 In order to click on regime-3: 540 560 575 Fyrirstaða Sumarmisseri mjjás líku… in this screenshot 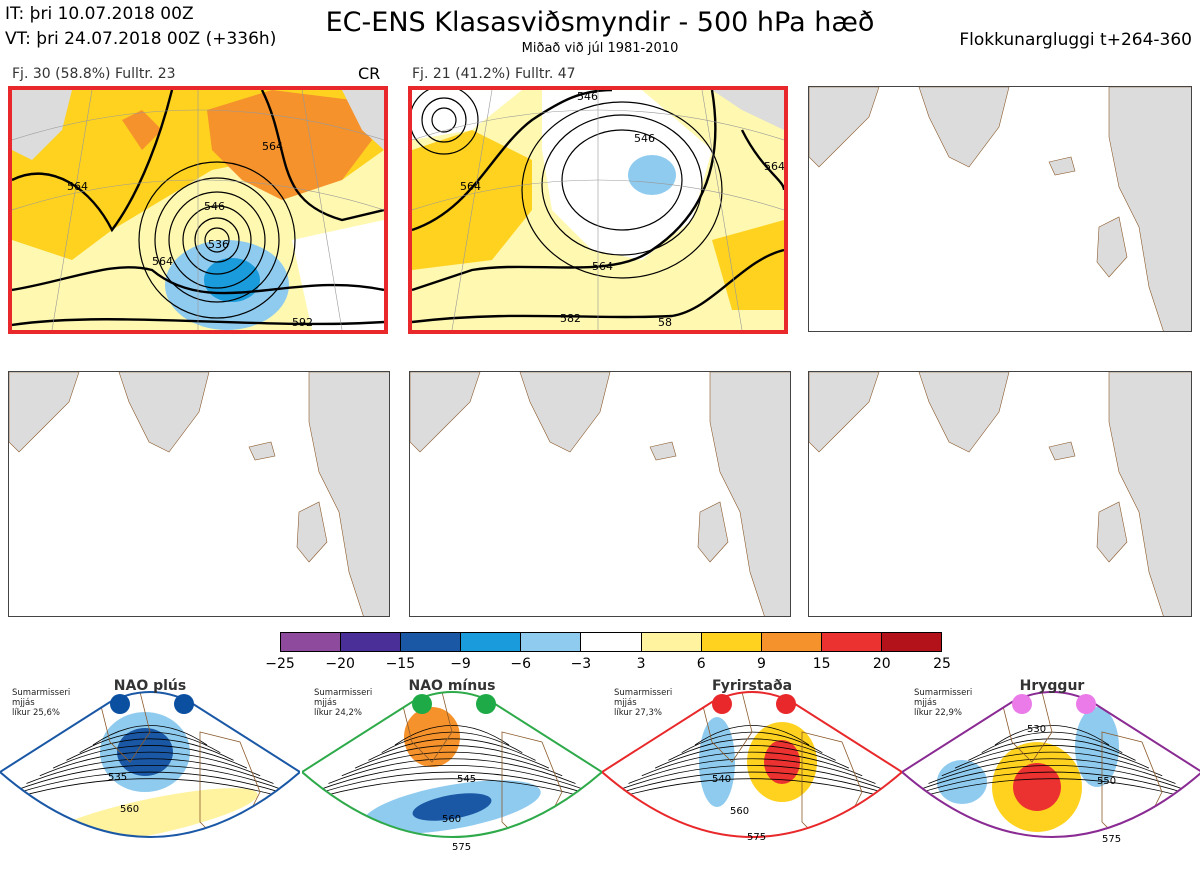, I will do `click(752, 771)`.